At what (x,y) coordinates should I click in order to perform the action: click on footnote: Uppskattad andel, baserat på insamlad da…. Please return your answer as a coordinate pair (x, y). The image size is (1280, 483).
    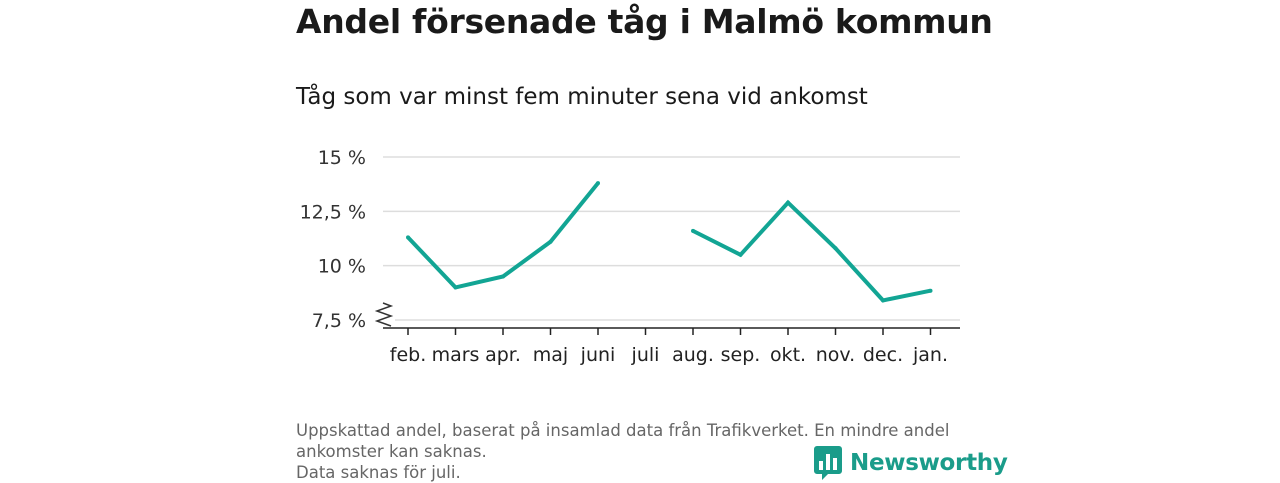
    Looking at the image, I should click on (641, 451).